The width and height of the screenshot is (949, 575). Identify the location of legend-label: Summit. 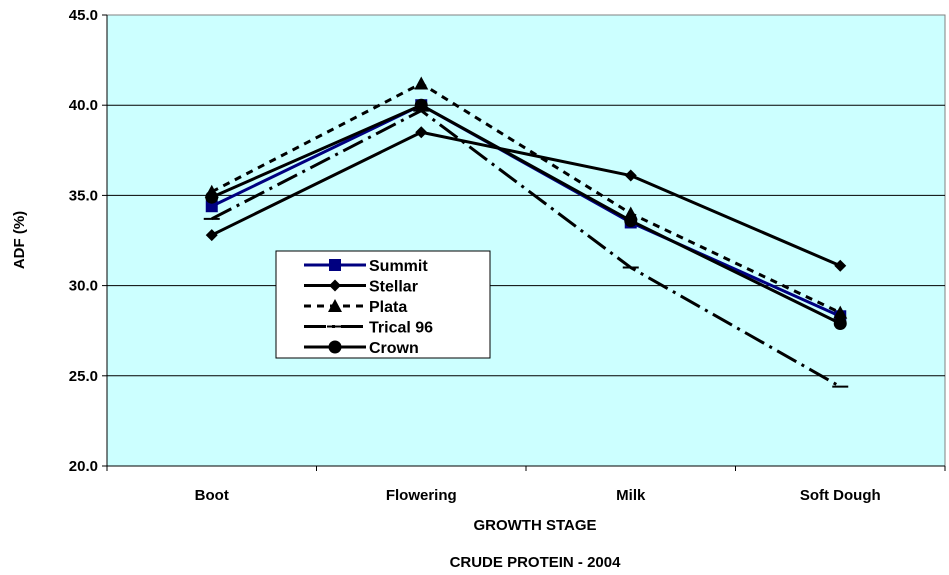
(398, 266).